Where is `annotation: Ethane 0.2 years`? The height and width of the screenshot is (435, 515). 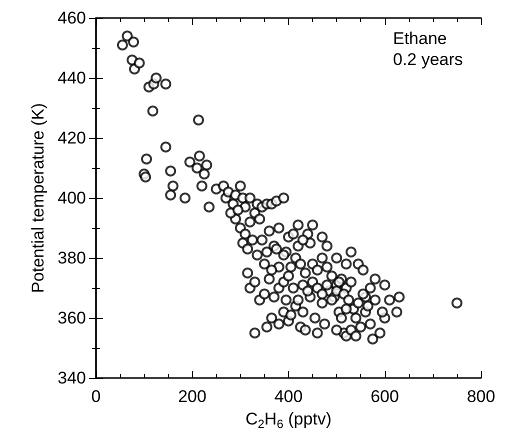
annotation: Ethane 0.2 years is located at coordinates (428, 49).